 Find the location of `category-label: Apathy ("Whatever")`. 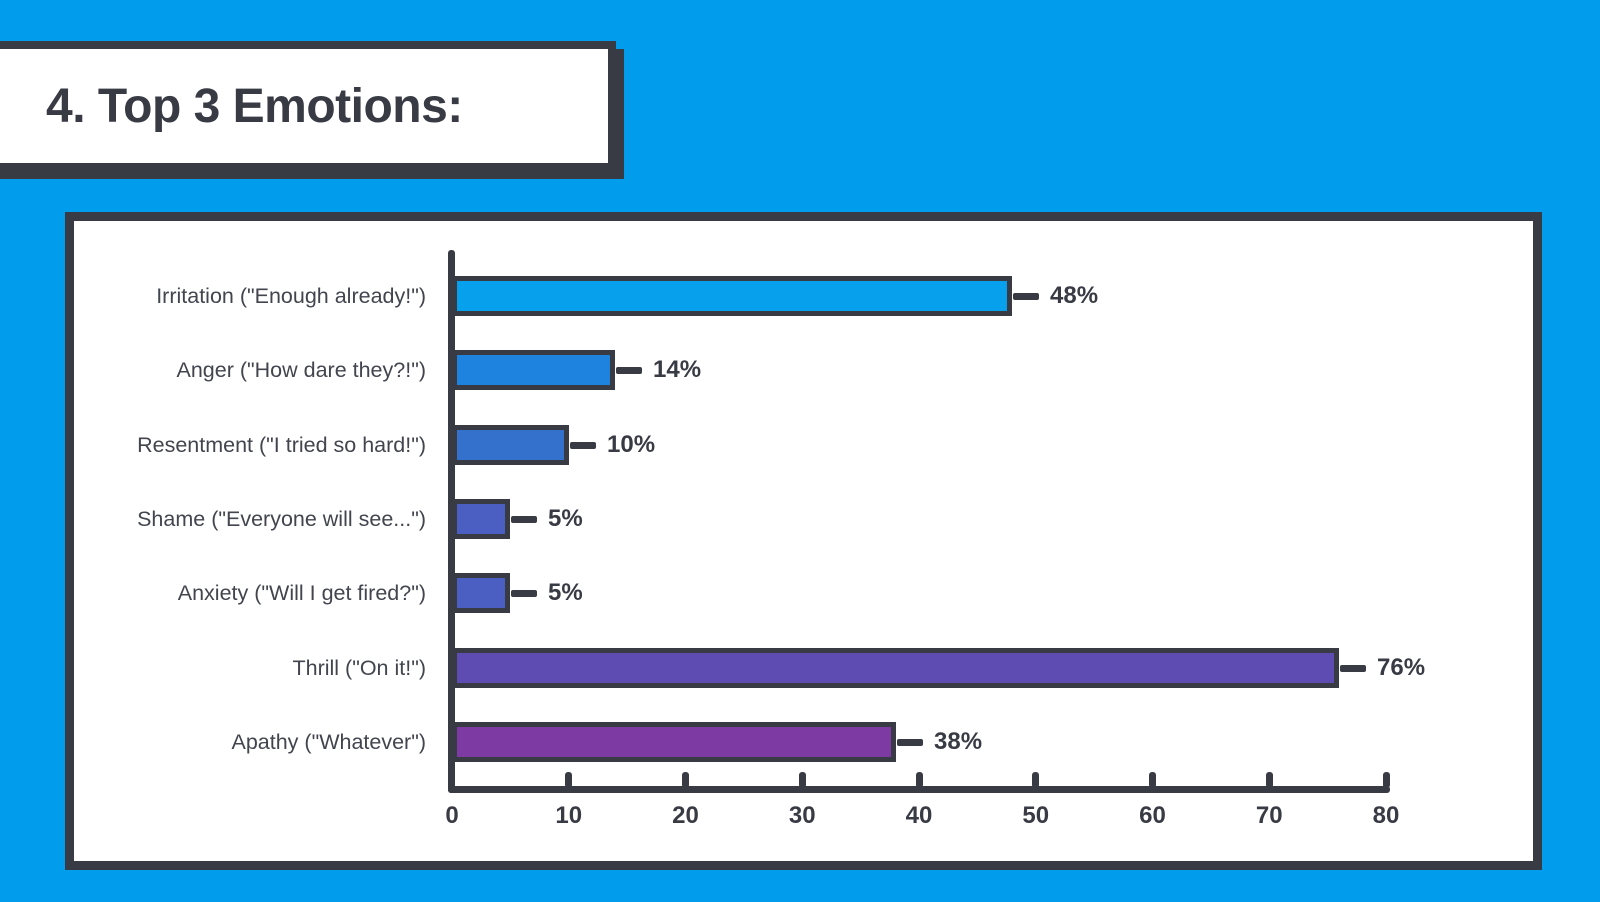

category-label: Apathy ("Whatever") is located at coordinates (329, 742).